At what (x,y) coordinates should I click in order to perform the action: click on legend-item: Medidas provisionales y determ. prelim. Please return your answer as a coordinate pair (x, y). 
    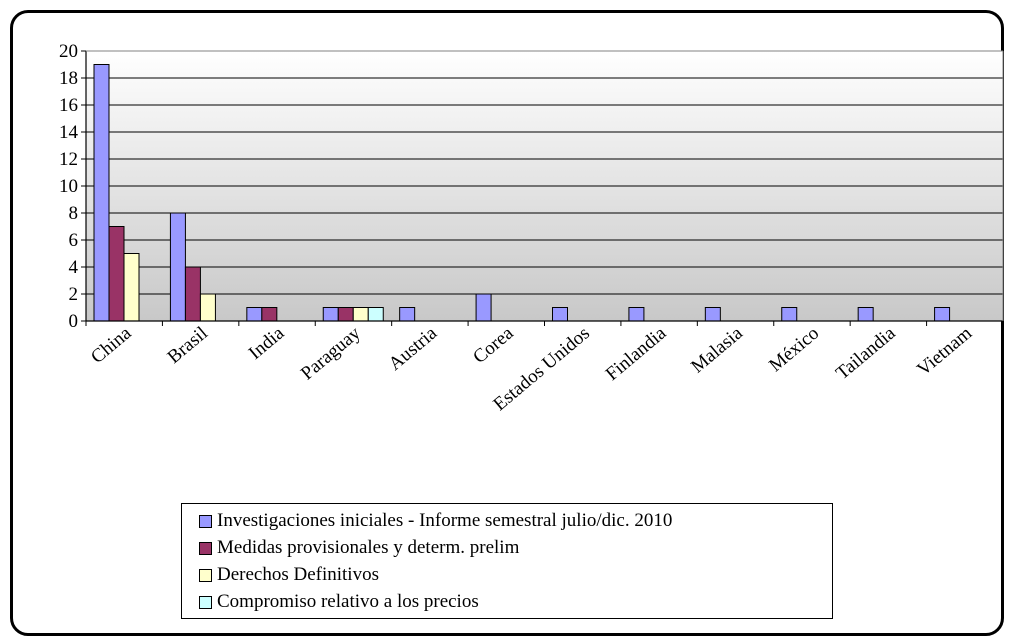
    Looking at the image, I should click on (359, 548).